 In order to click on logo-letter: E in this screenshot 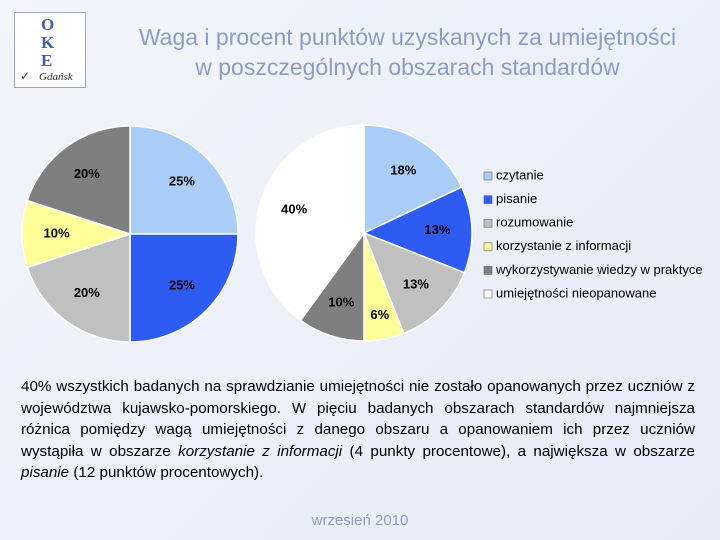, I will do `click(47, 60)`.